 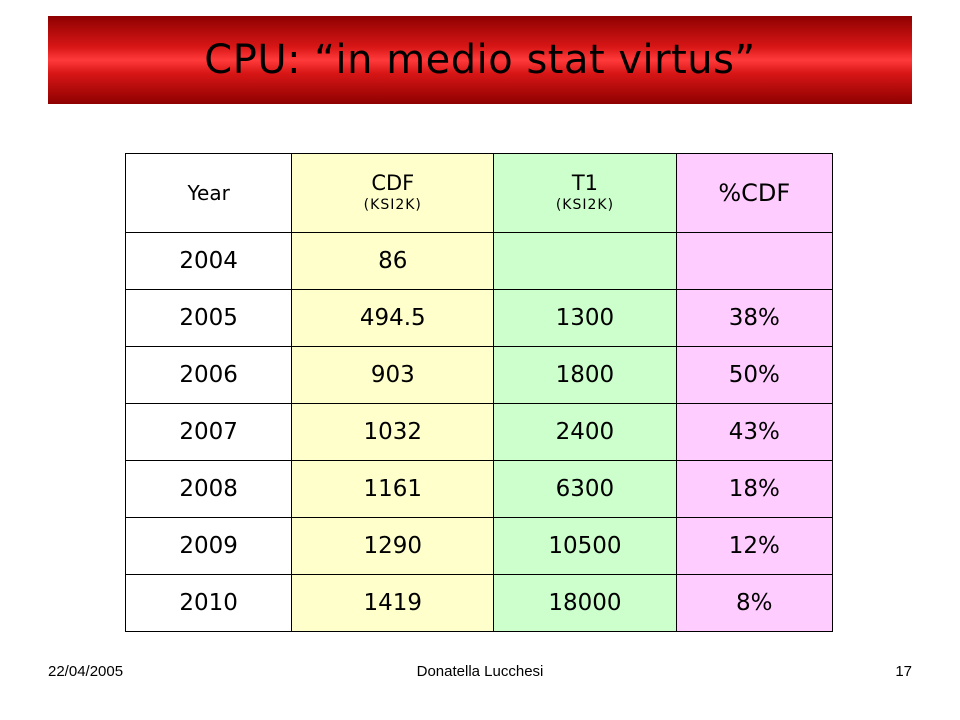 What do you see at coordinates (585, 546) in the screenshot?
I see `cell-t1: 10500` at bounding box center [585, 546].